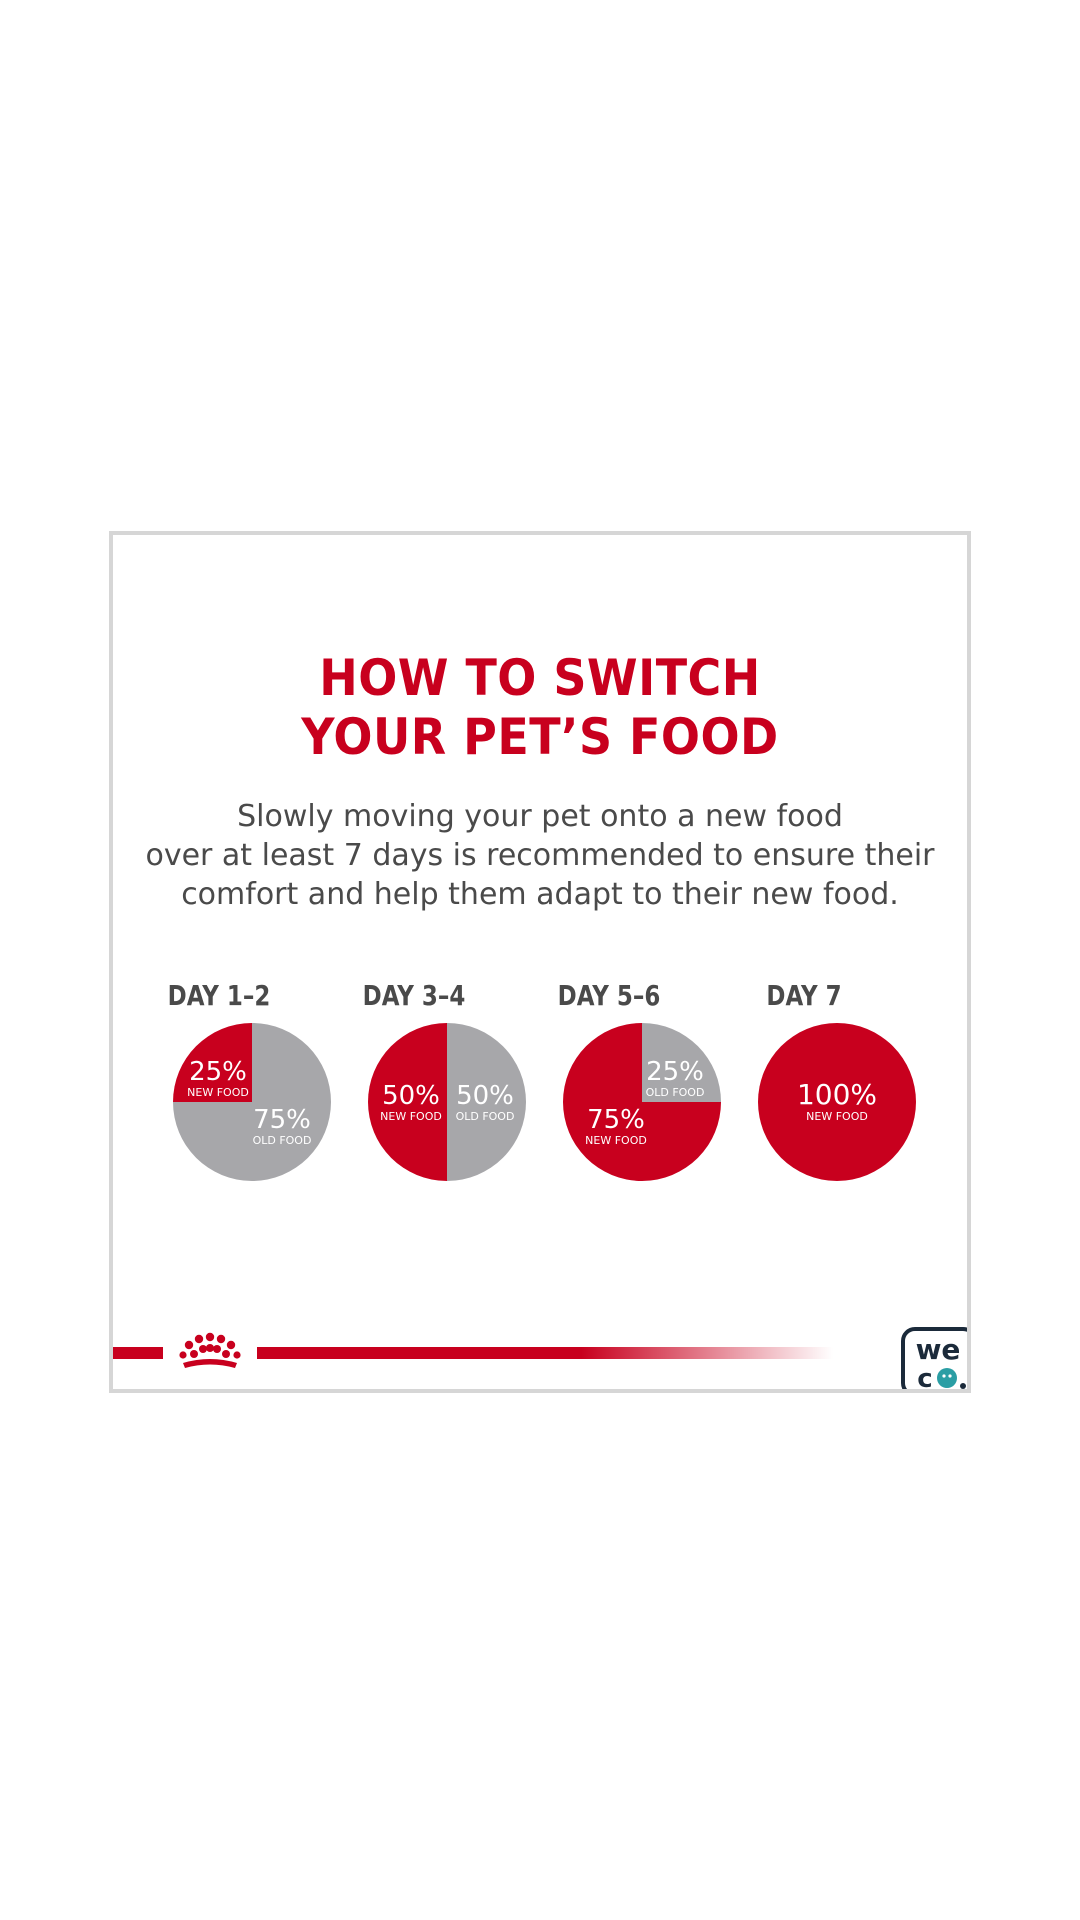 The width and height of the screenshot is (1080, 1920). I want to click on new-food-percent-label: 50%, so click(411, 1096).